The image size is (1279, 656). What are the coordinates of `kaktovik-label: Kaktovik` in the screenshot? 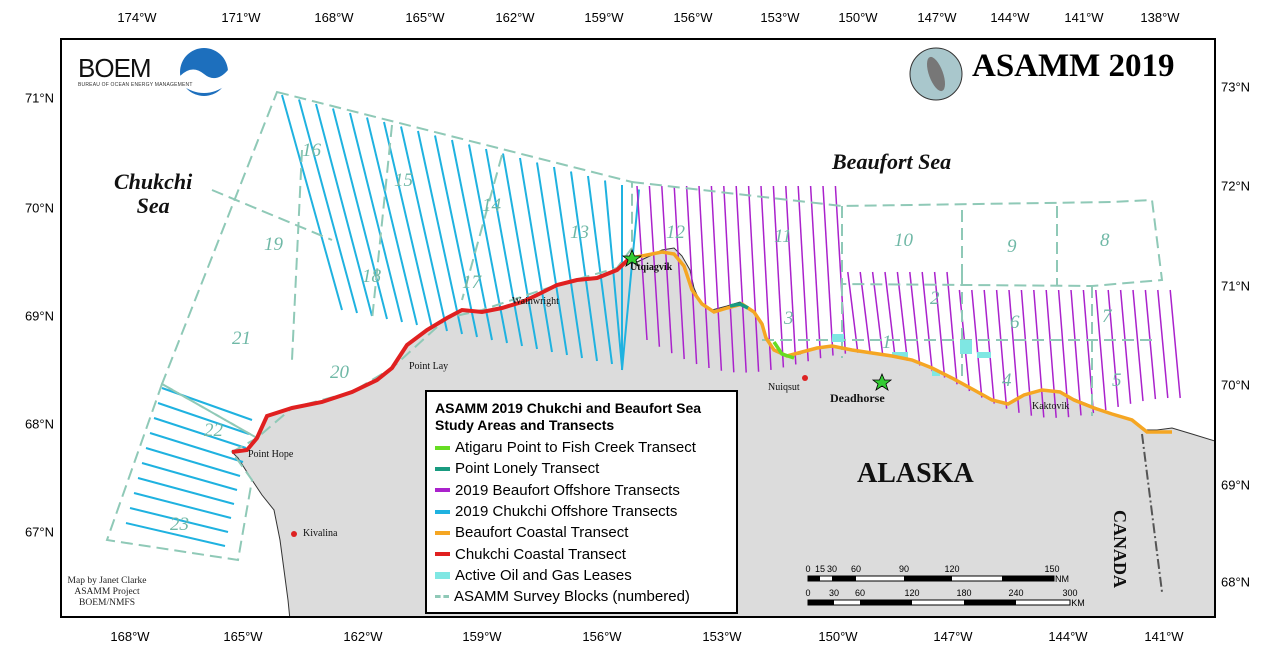 It's located at (1051, 406).